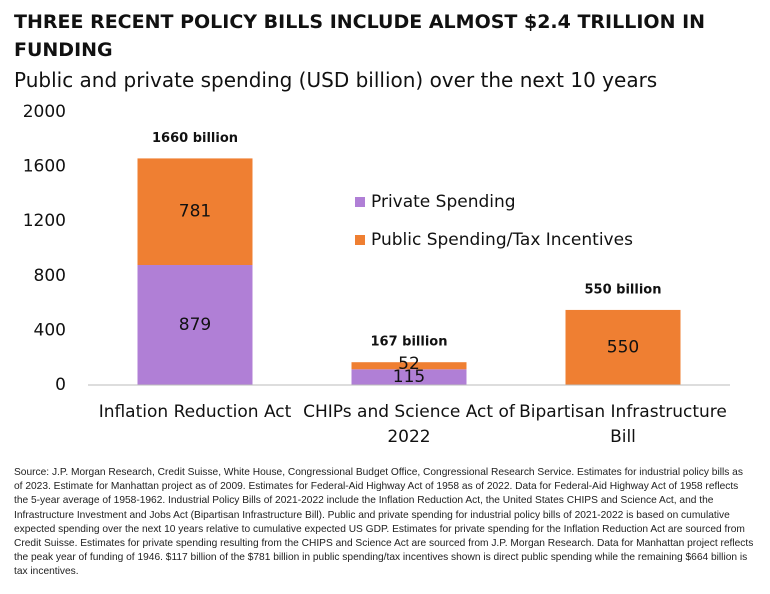 This screenshot has height=594, width=770. I want to click on data-label: 550, so click(623, 347).